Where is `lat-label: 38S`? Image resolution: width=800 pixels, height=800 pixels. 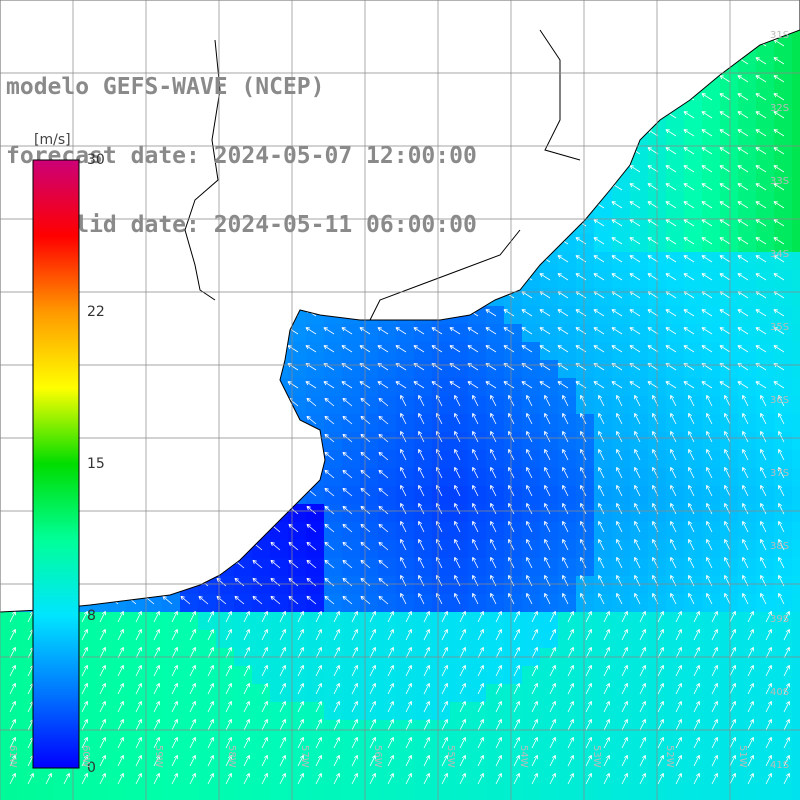
lat-label: 38S is located at coordinates (780, 546).